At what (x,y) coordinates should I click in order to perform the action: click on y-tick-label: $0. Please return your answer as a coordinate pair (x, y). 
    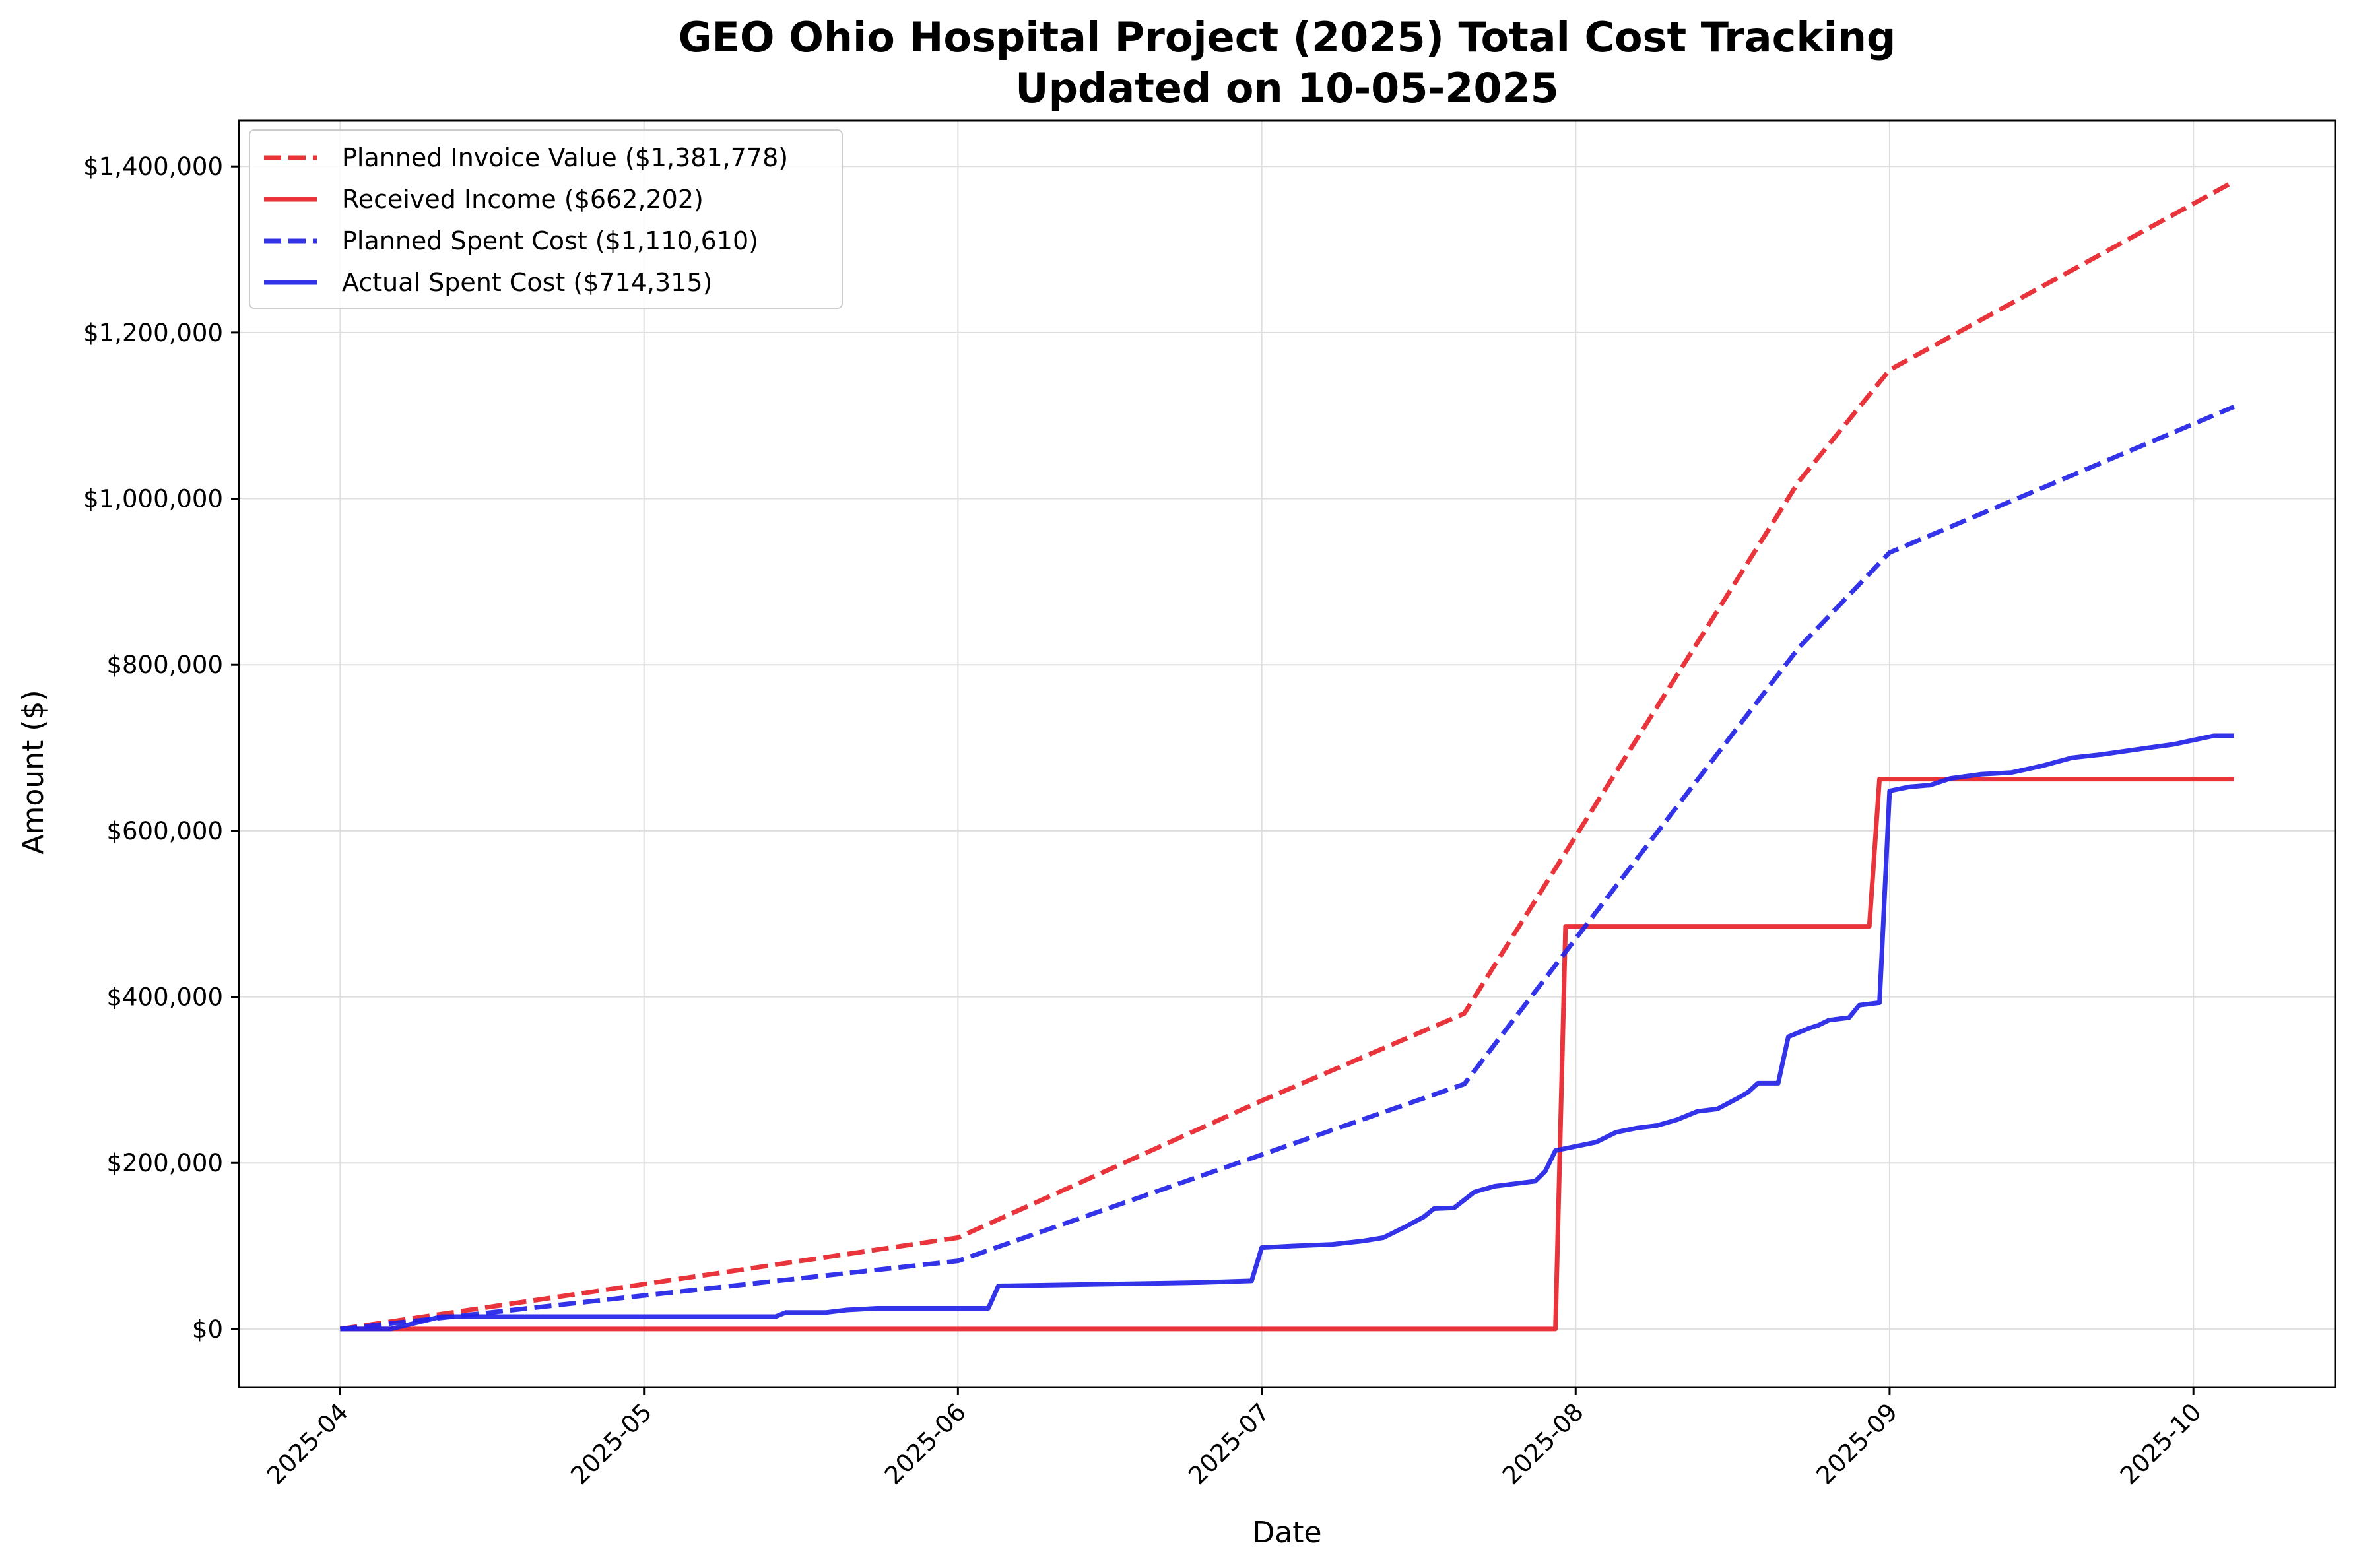
    Looking at the image, I should click on (208, 1329).